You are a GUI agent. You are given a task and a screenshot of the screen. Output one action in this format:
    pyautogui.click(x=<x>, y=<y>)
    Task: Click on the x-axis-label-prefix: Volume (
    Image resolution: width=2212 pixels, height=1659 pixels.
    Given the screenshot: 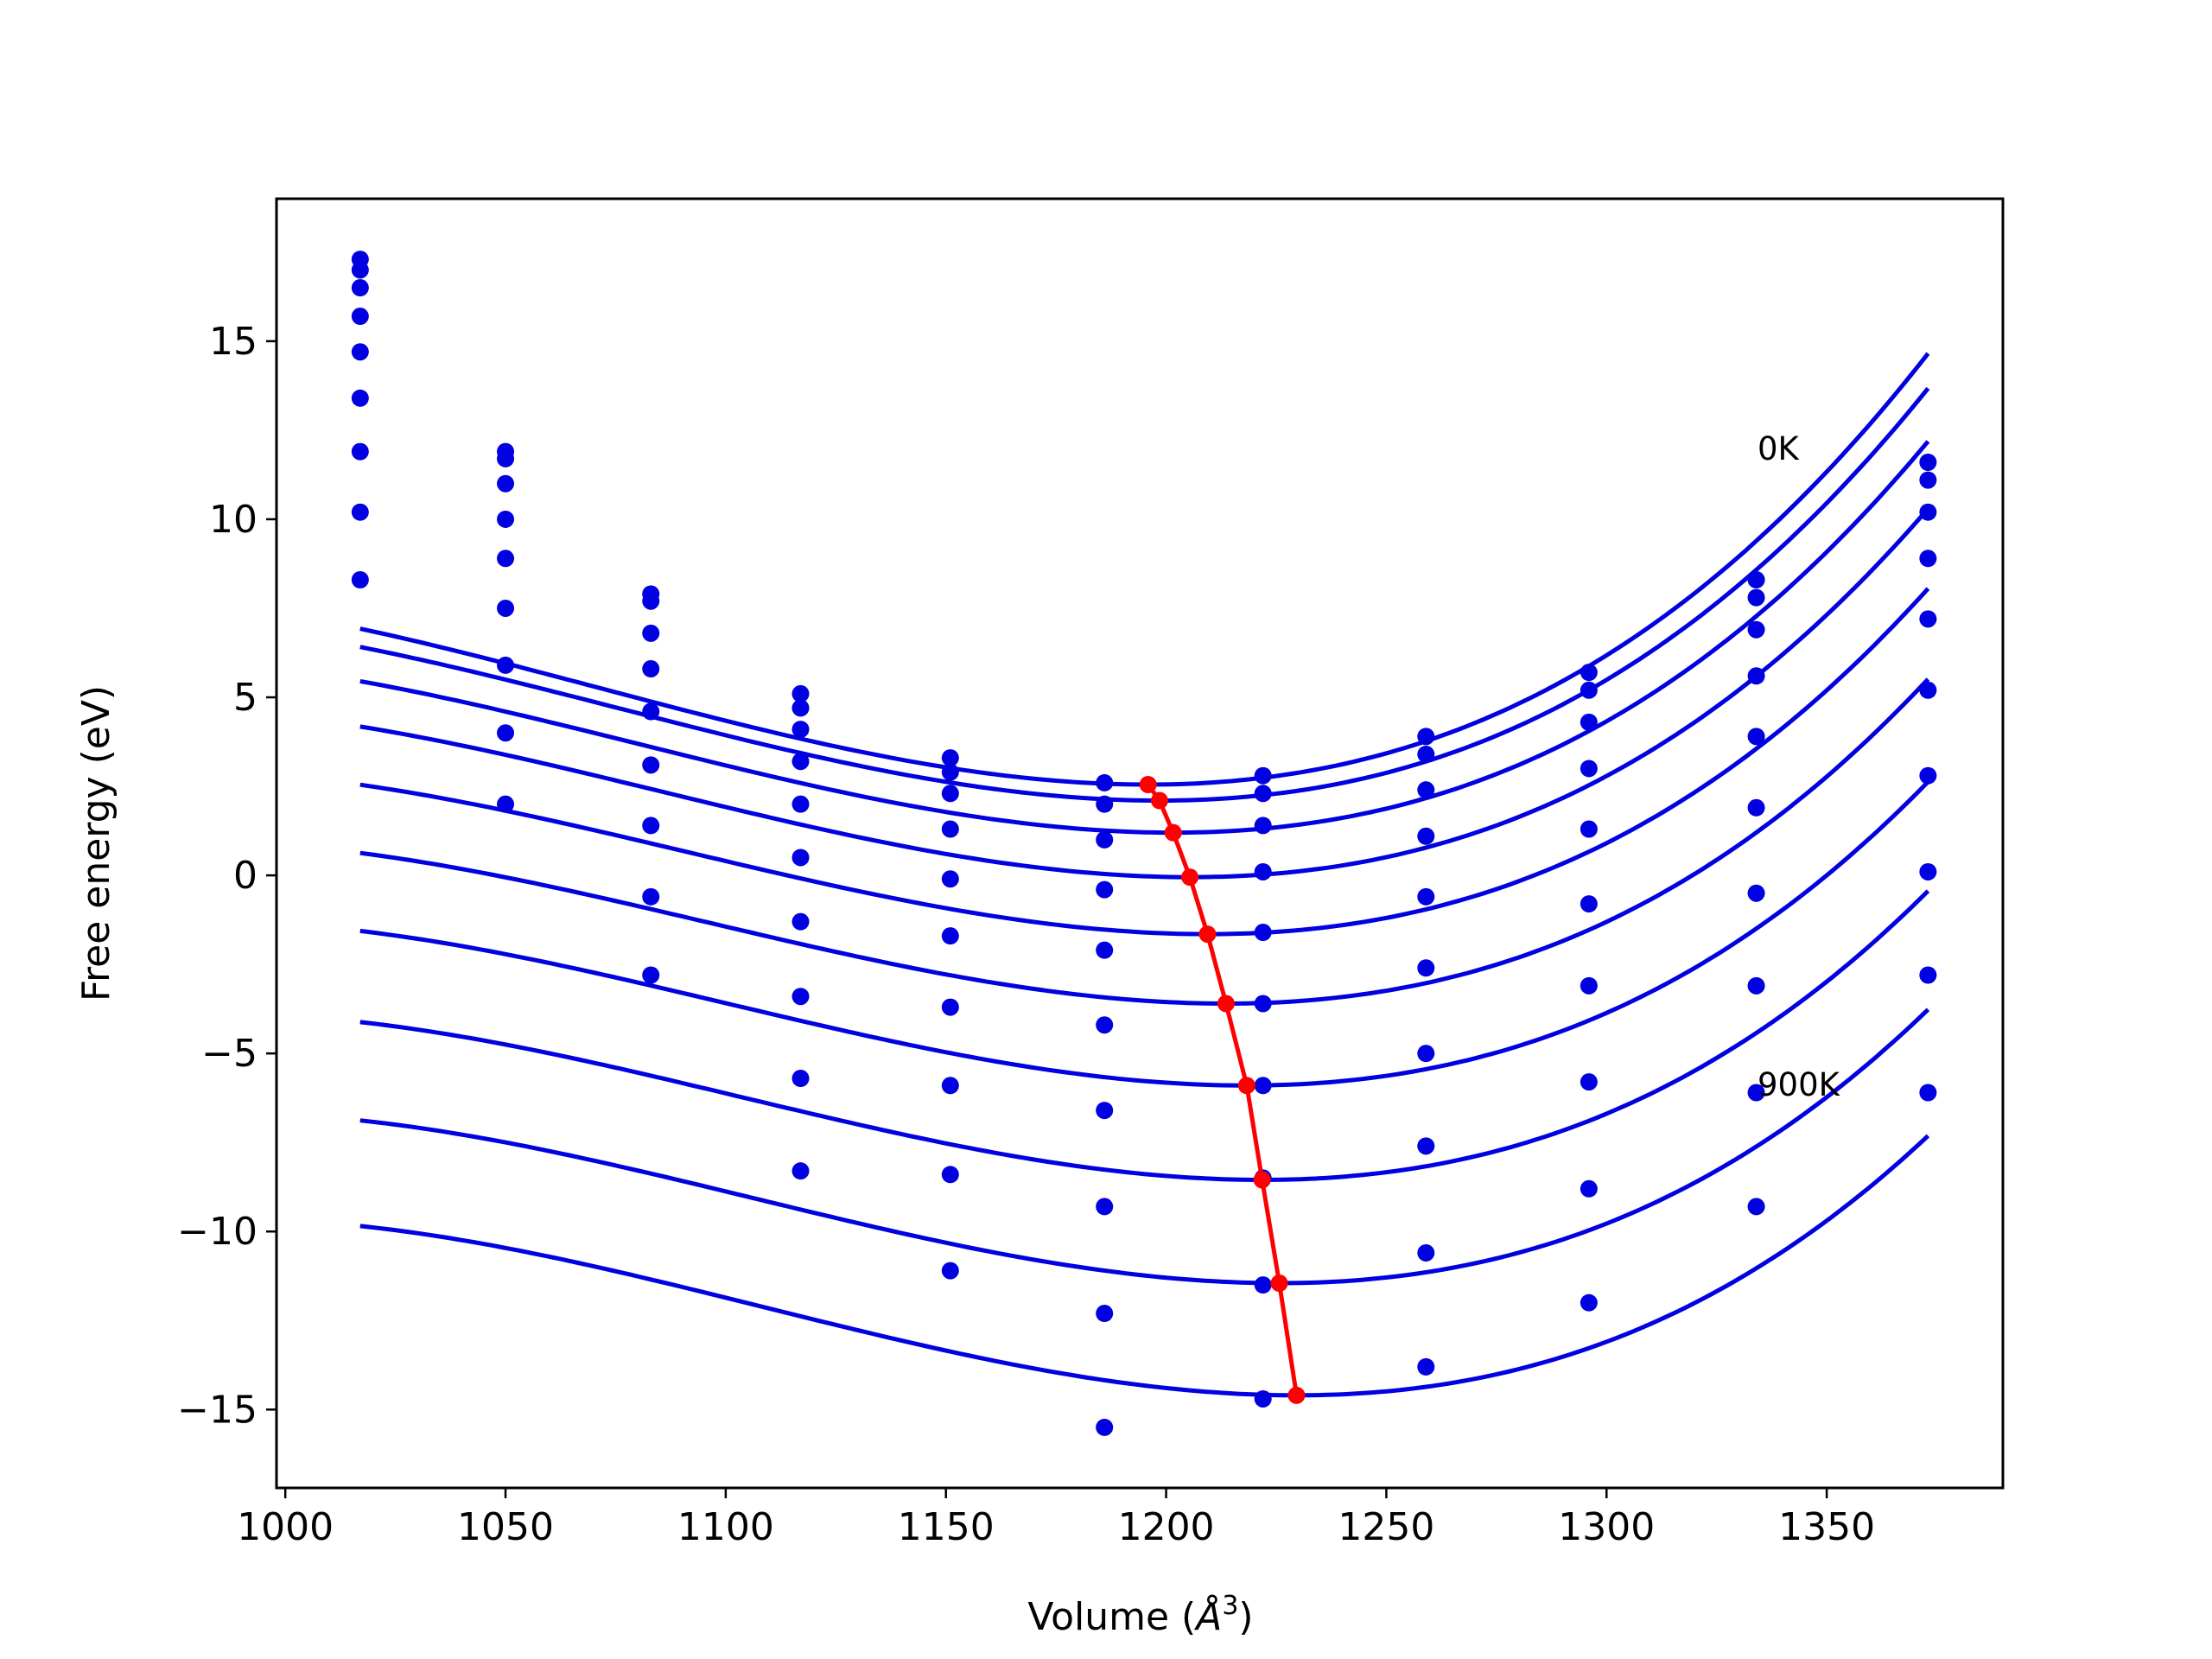 What is the action you would take?
    pyautogui.click(x=1111, y=1617)
    